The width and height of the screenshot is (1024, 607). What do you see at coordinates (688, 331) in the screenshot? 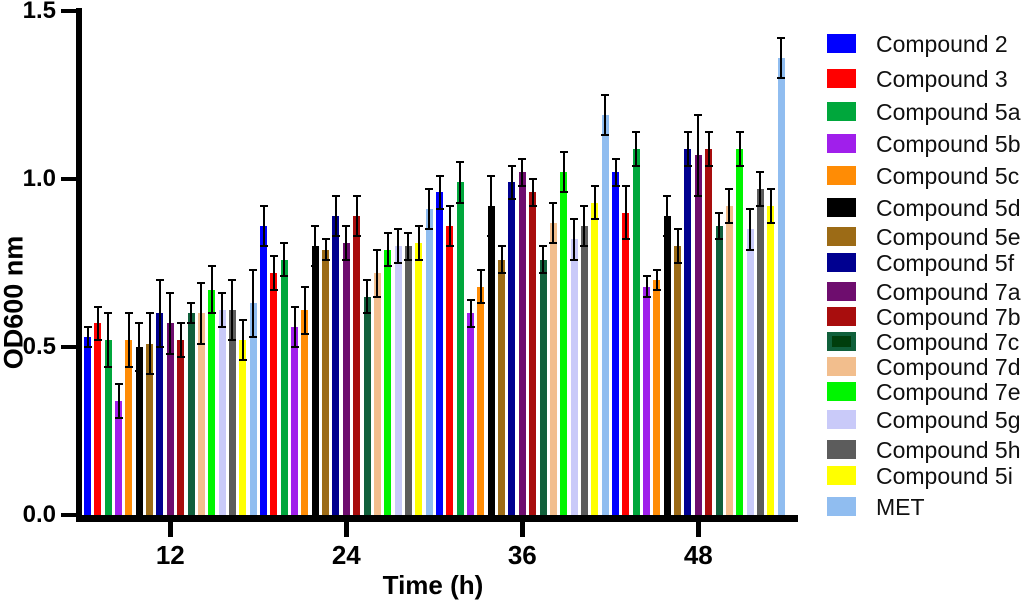
I see `bar-compound-5f-48h` at bounding box center [688, 331].